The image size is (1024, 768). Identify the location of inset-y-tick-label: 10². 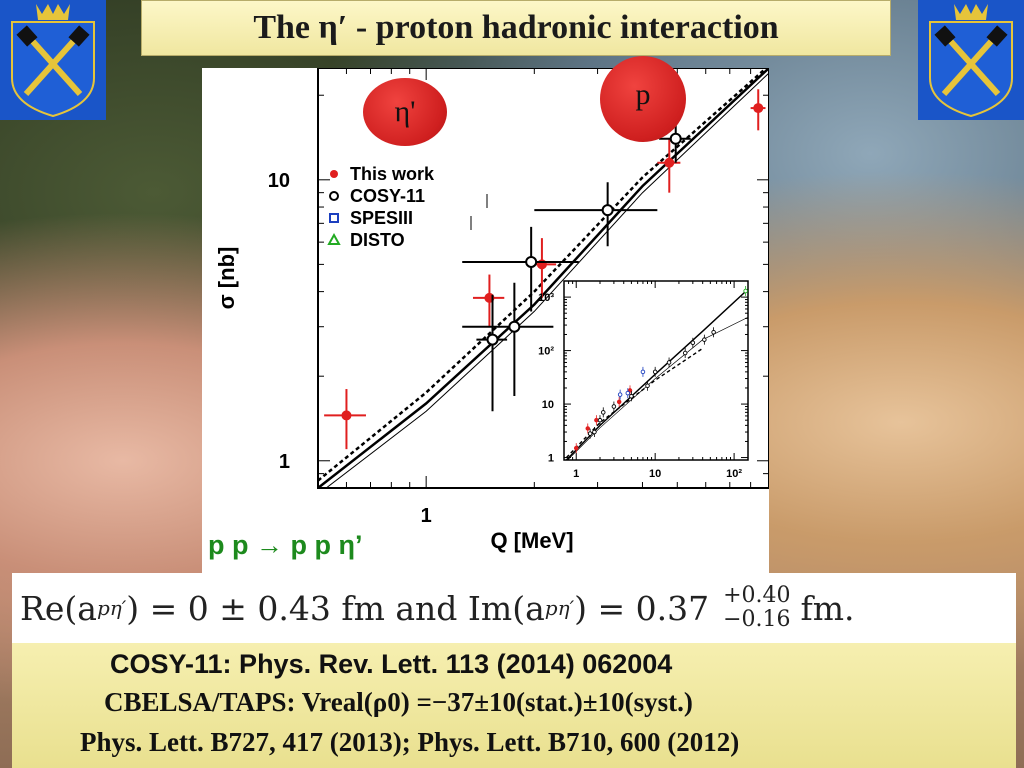
(546, 351).